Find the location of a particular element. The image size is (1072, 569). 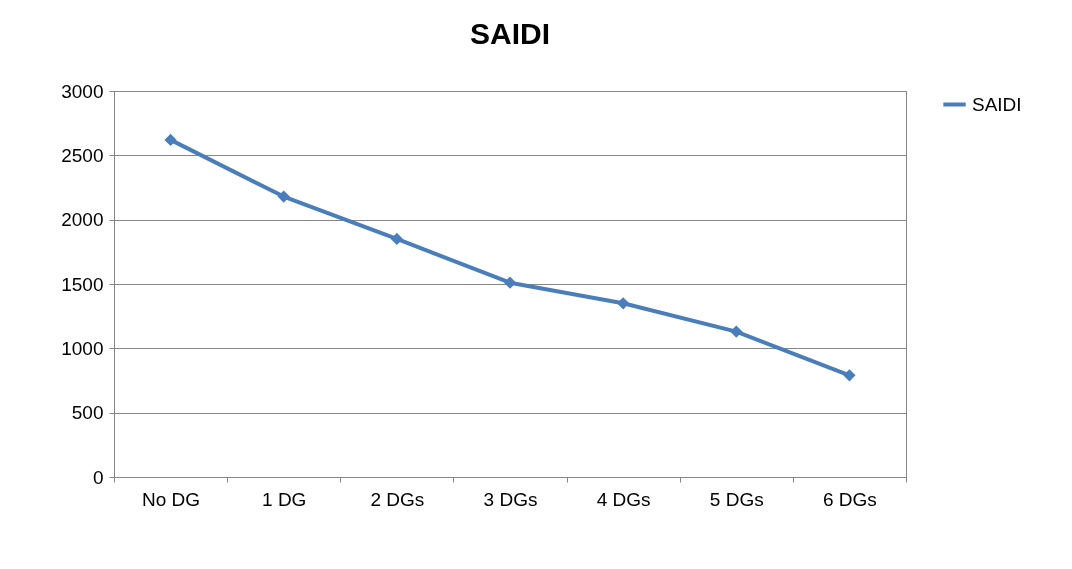

x-tick-label: 3 DGs is located at coordinates (510, 499).